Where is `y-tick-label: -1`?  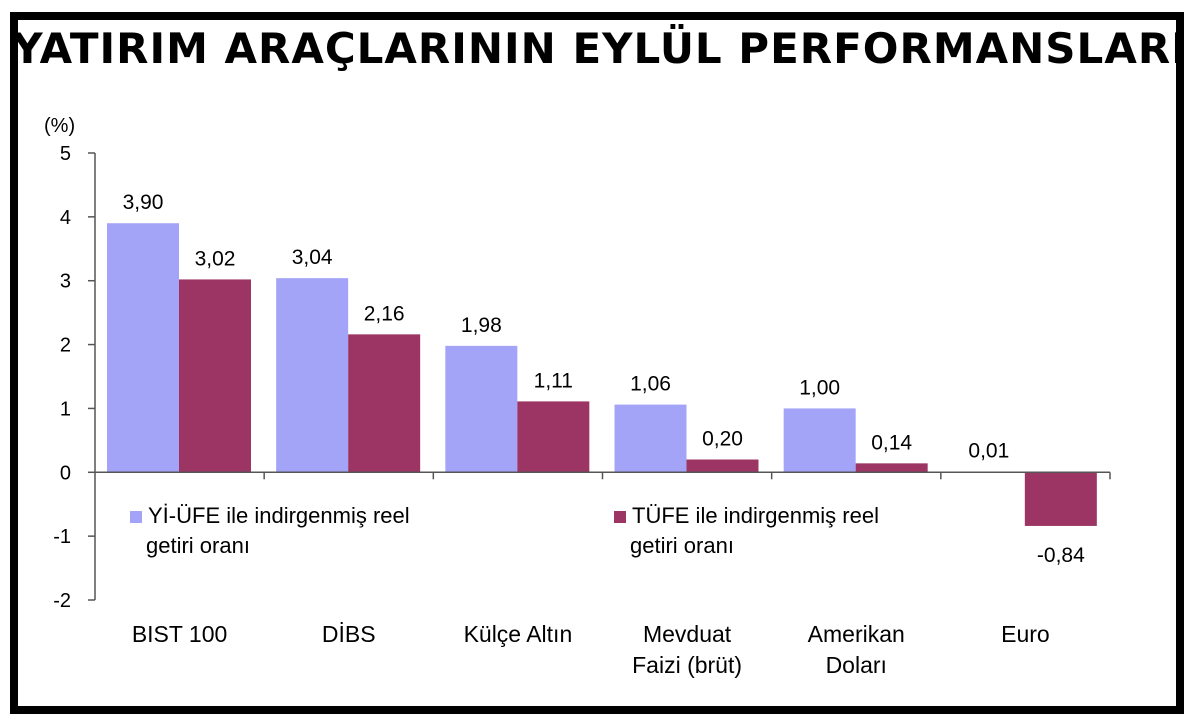
y-tick-label: -1 is located at coordinates (62, 537).